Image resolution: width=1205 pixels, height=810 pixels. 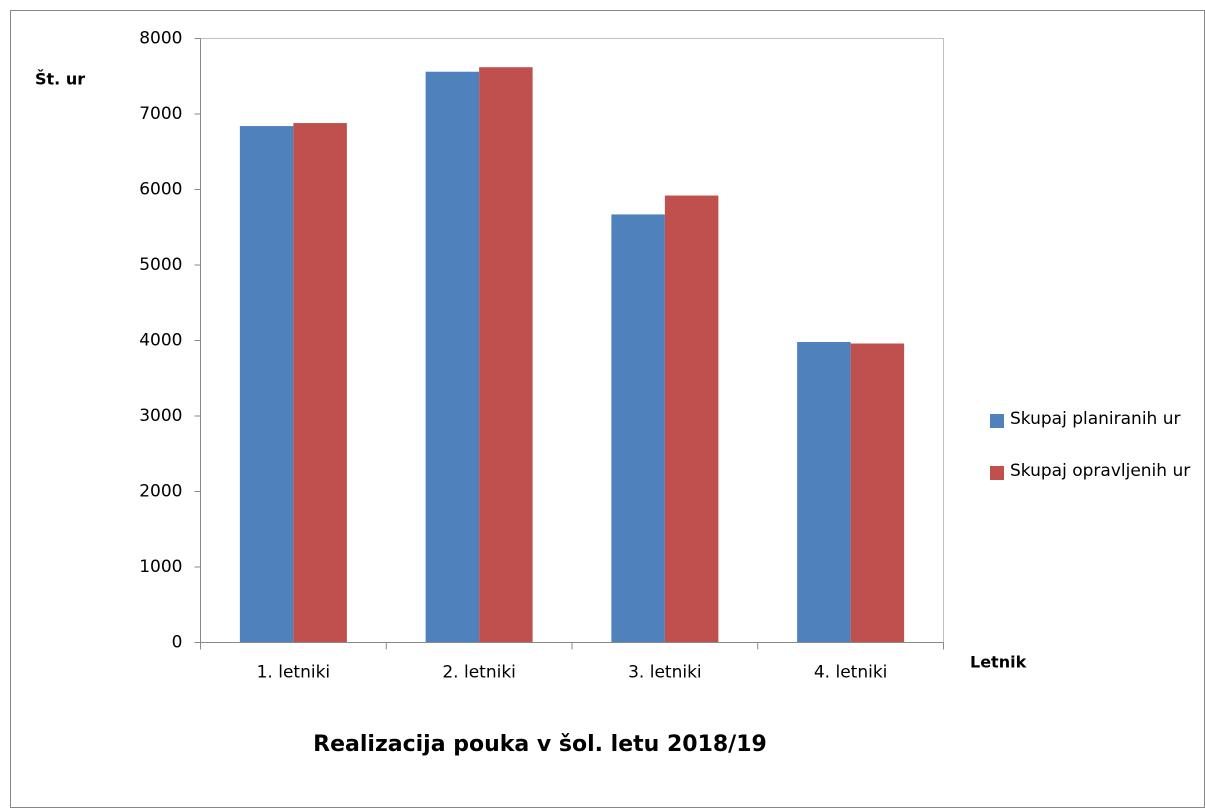 What do you see at coordinates (665, 673) in the screenshot?
I see `x-tick-label: 3. letniki` at bounding box center [665, 673].